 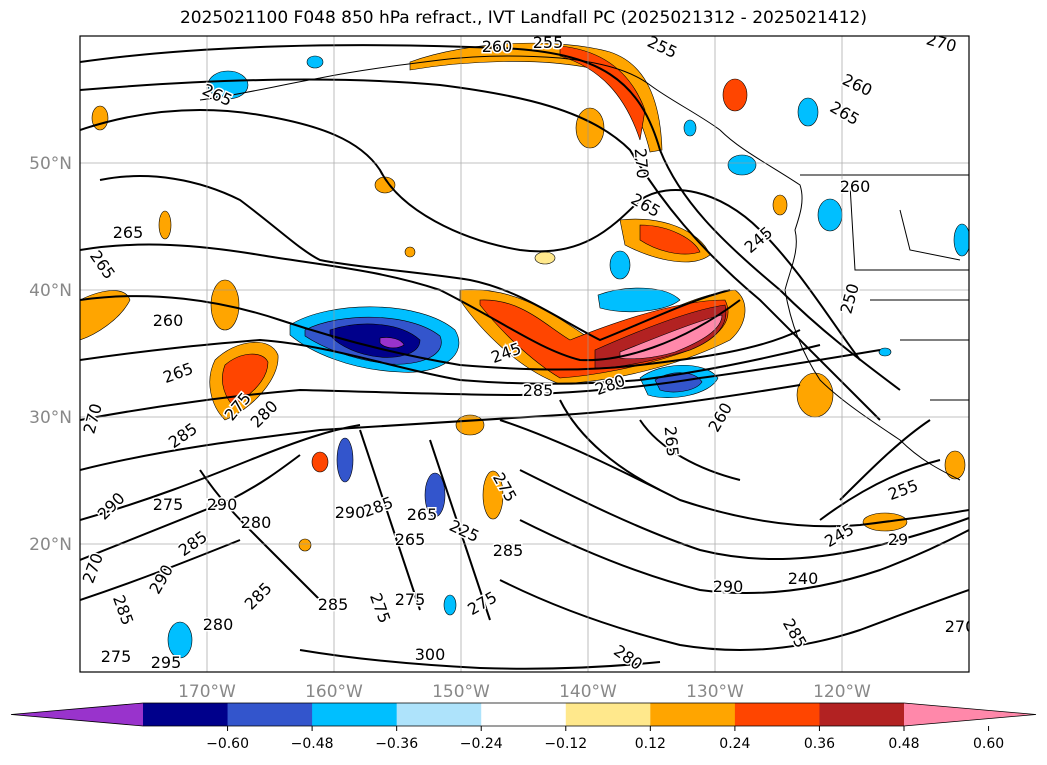 What do you see at coordinates (524, 692) in the screenshot?
I see `lon-axis: 170°W 160°W 150°W 140°W 130°W 120°W` at bounding box center [524, 692].